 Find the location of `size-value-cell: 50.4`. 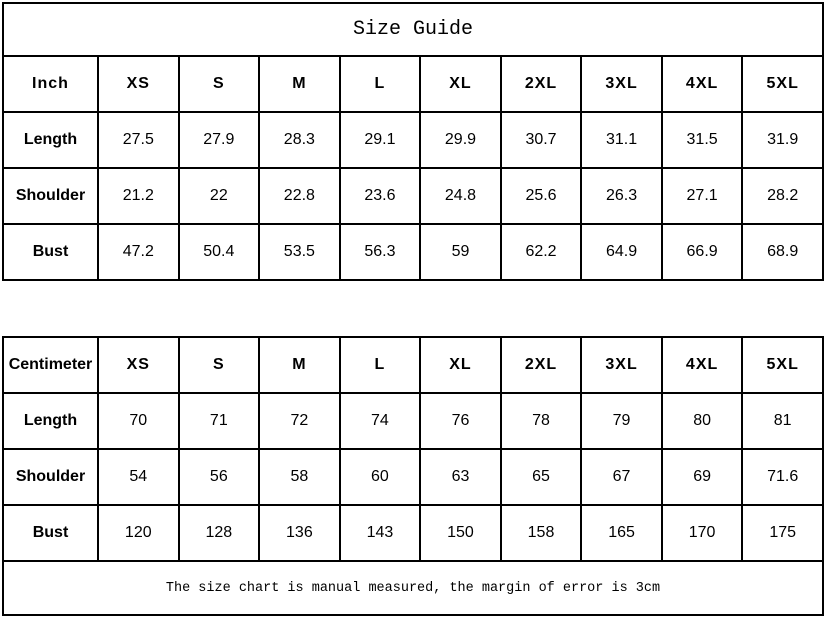

size-value-cell: 50.4 is located at coordinates (219, 252).